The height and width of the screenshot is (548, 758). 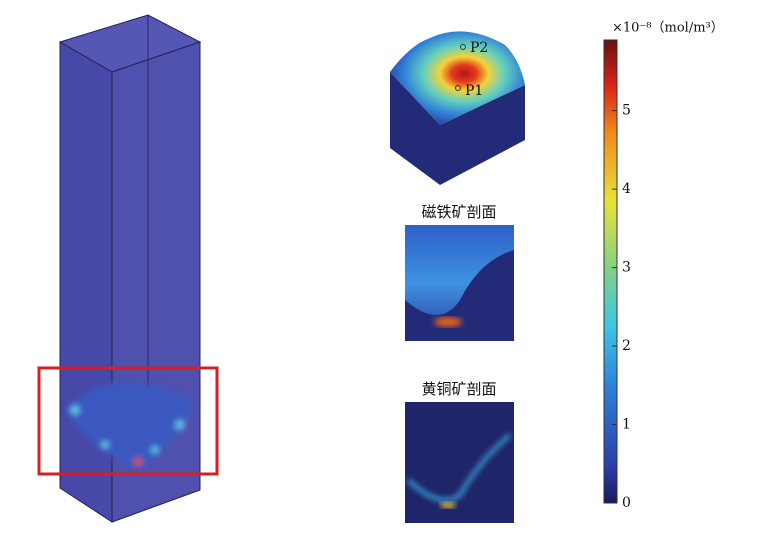 What do you see at coordinates (457, 128) in the screenshot?
I see `block-side` at bounding box center [457, 128].